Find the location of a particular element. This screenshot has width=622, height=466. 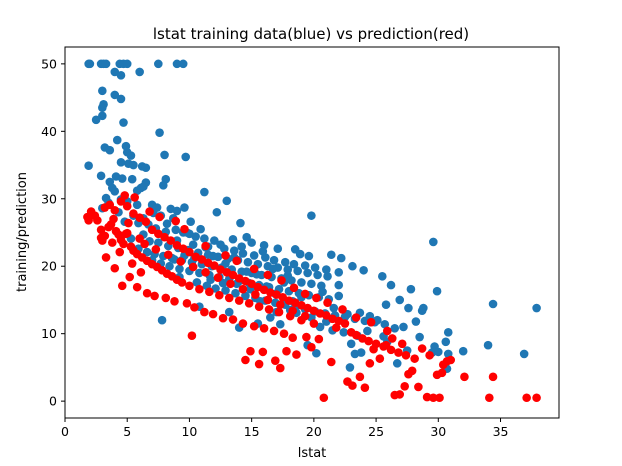

x-tick-label: 0 is located at coordinates (65, 431).